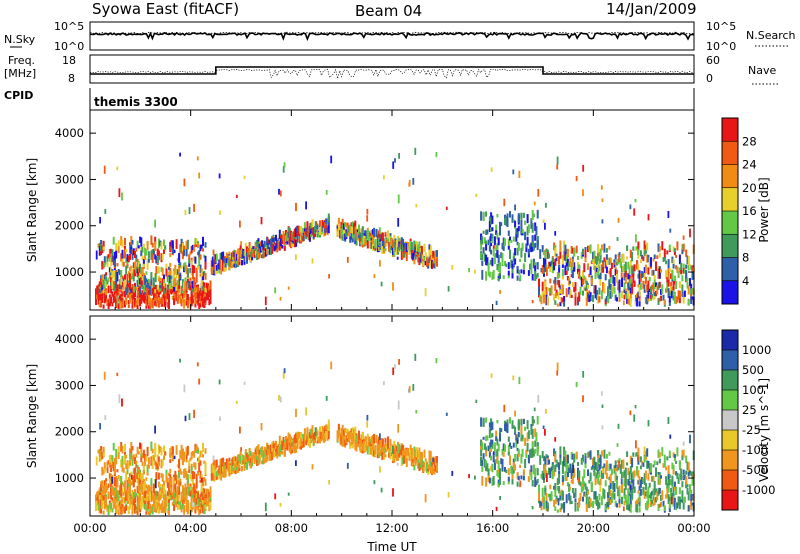 This screenshot has width=800, height=554. I want to click on freq-unit-label: [MHz], so click(20, 73).